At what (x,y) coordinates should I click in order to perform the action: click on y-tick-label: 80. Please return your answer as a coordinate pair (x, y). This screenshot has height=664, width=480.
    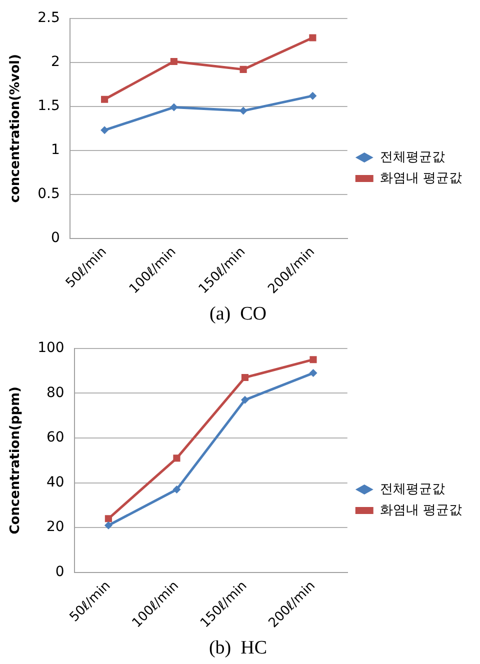
    Looking at the image, I should click on (55, 392).